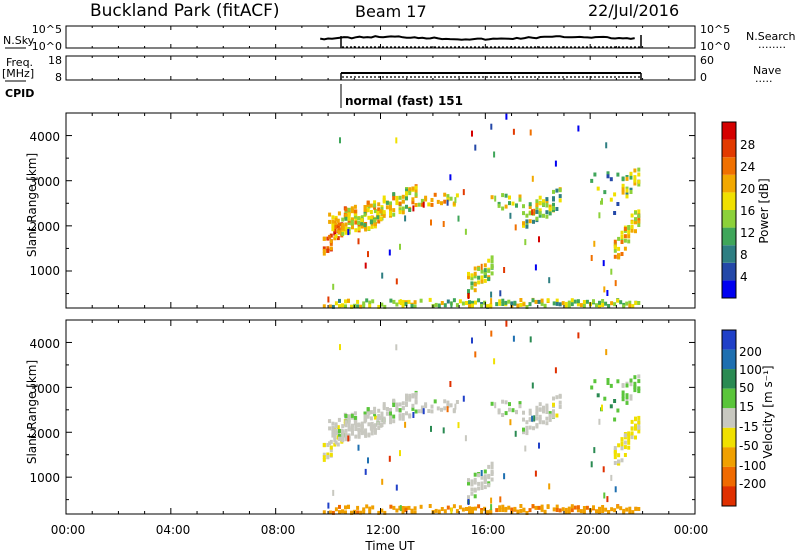 The height and width of the screenshot is (554, 800). Describe the element at coordinates (747, 211) in the screenshot. I see `power-cbar-tick-16: 16` at that location.